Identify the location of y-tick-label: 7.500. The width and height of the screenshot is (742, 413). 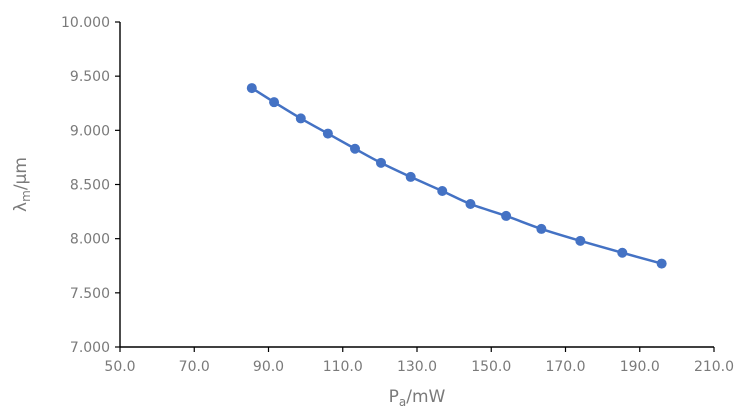
(90, 294).